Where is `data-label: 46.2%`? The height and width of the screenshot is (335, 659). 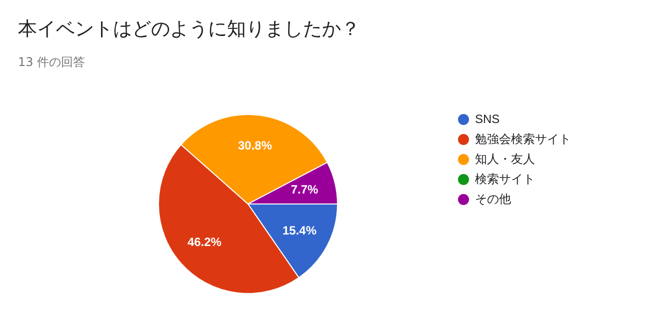 data-label: 46.2% is located at coordinates (204, 241).